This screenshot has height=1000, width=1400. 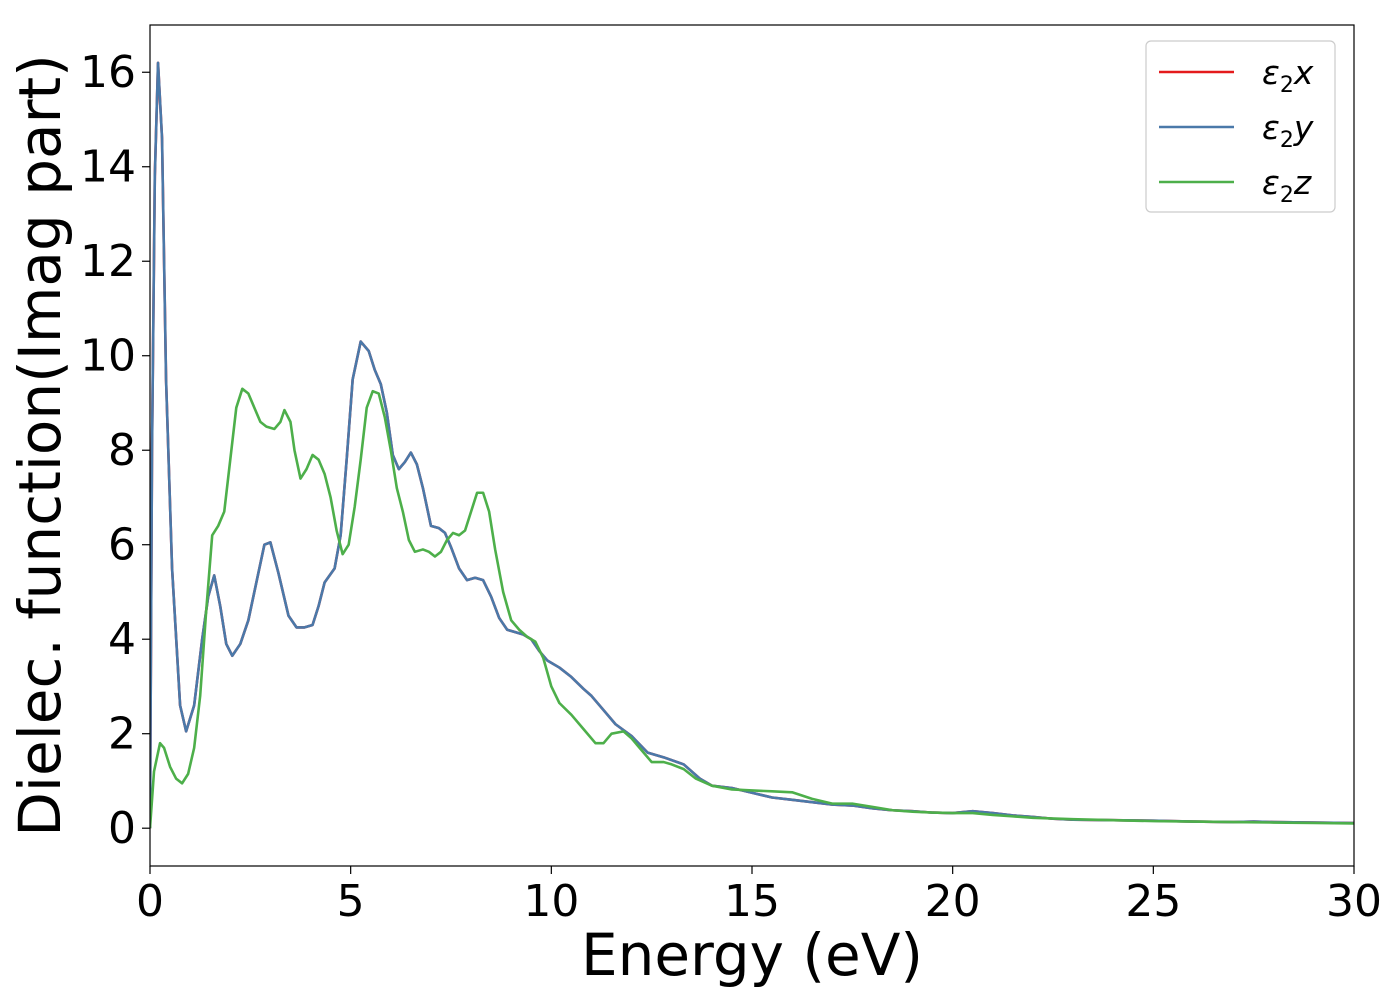 I want to click on x-tick-label: 20, so click(x=953, y=901).